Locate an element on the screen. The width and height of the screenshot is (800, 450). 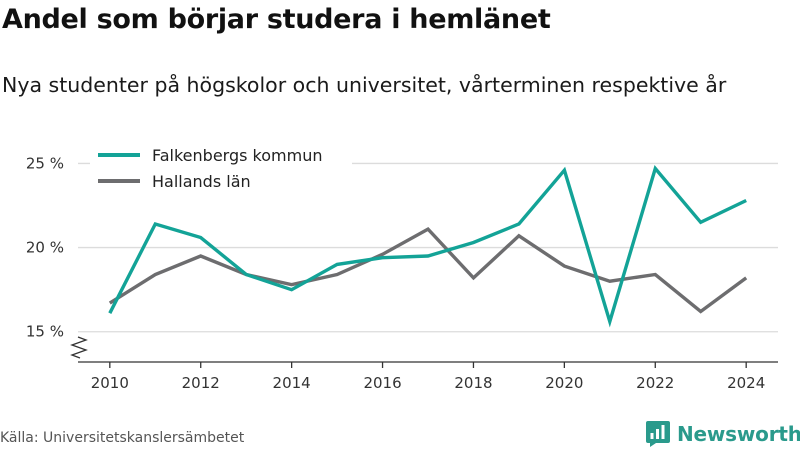
x-tick-label: 2024 is located at coordinates (746, 383).